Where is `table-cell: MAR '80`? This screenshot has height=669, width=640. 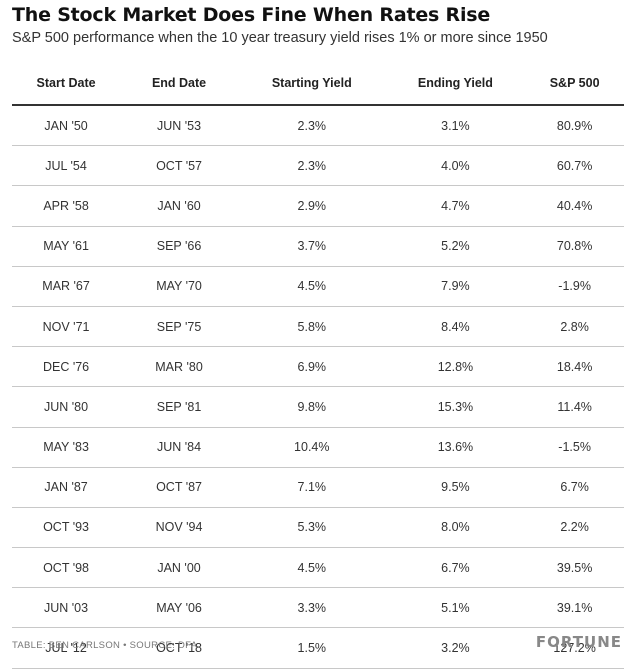 table-cell: MAR '80 is located at coordinates (179, 367).